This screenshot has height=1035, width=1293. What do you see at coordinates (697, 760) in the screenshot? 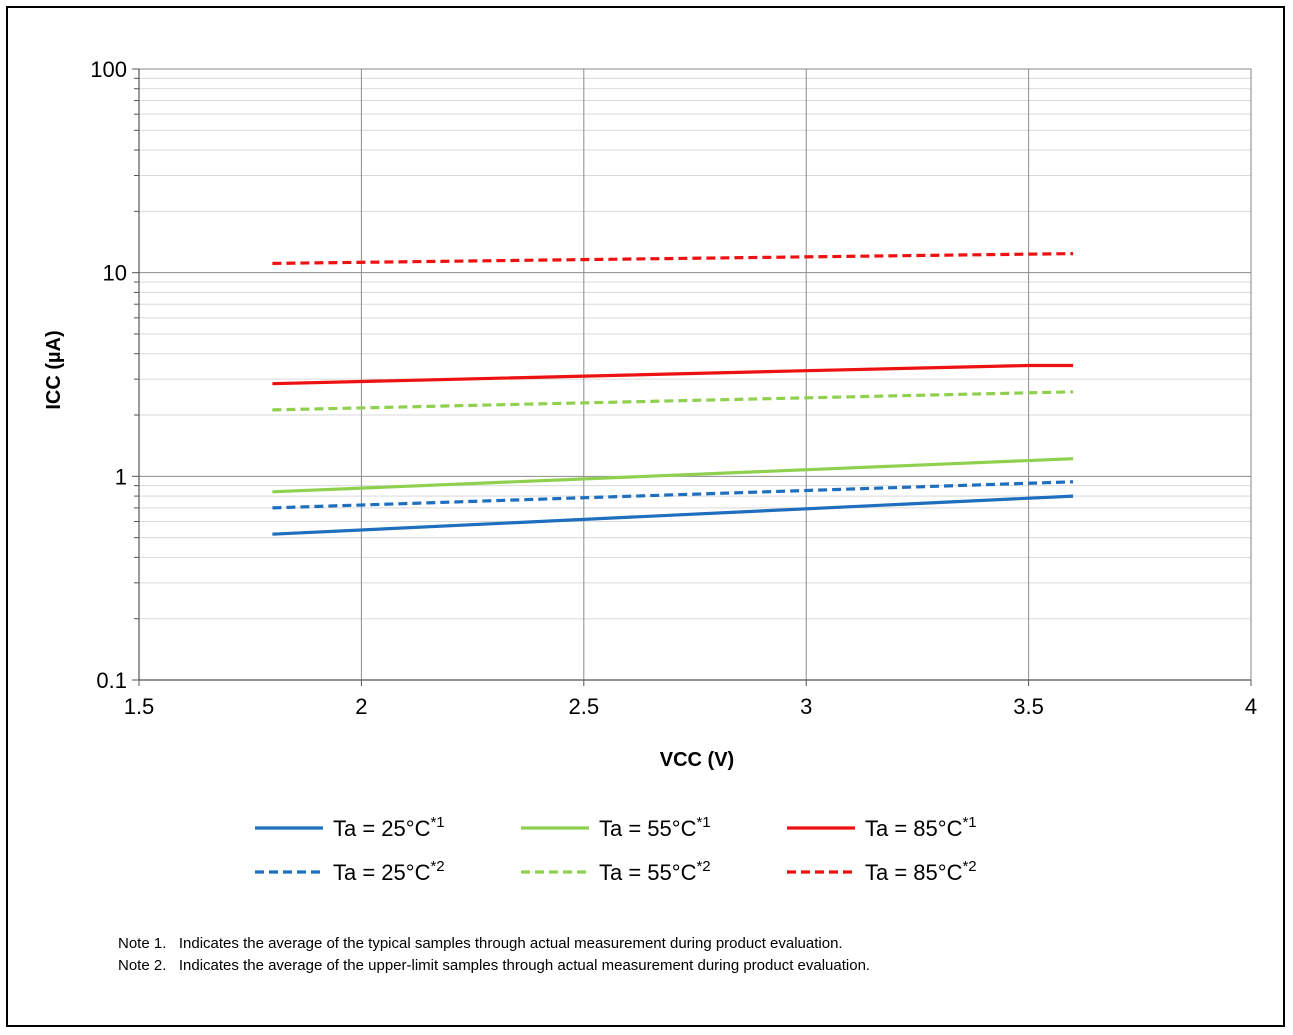
I see `x-axis-label: VCC (V)` at bounding box center [697, 760].